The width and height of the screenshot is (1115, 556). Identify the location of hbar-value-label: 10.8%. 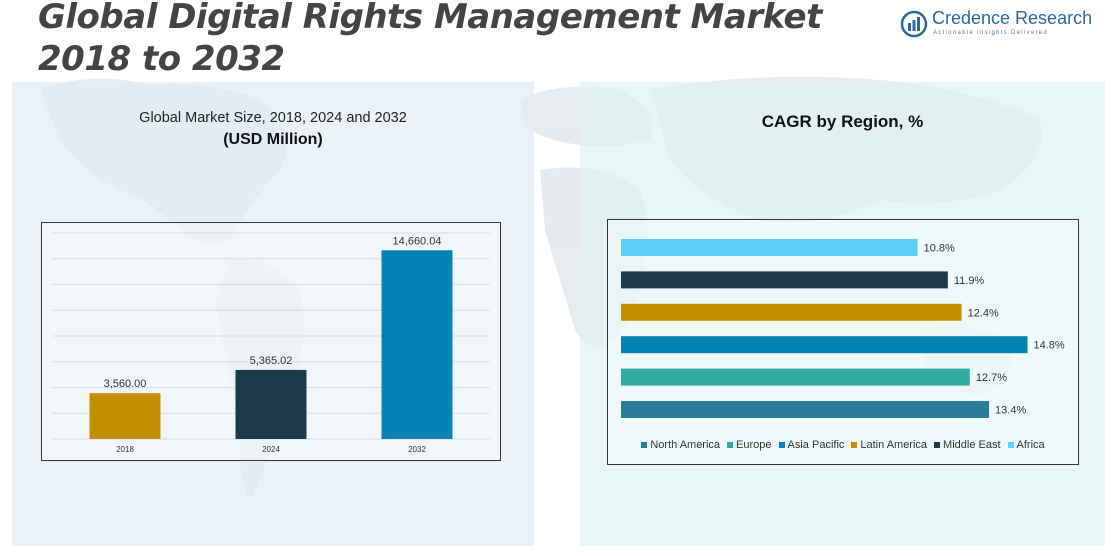
(939, 249).